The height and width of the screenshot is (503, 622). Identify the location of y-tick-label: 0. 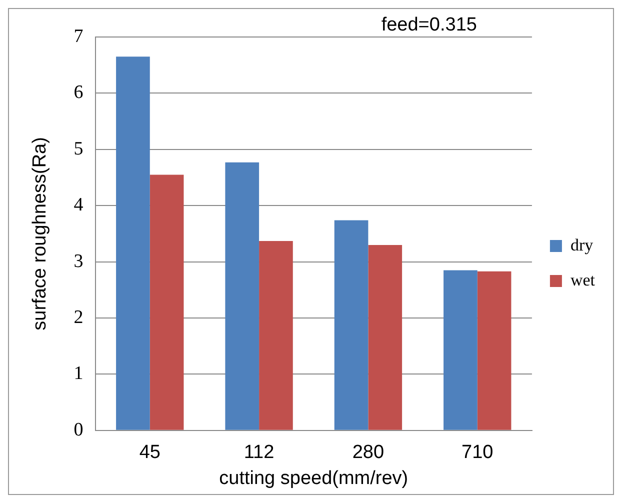
(79, 429).